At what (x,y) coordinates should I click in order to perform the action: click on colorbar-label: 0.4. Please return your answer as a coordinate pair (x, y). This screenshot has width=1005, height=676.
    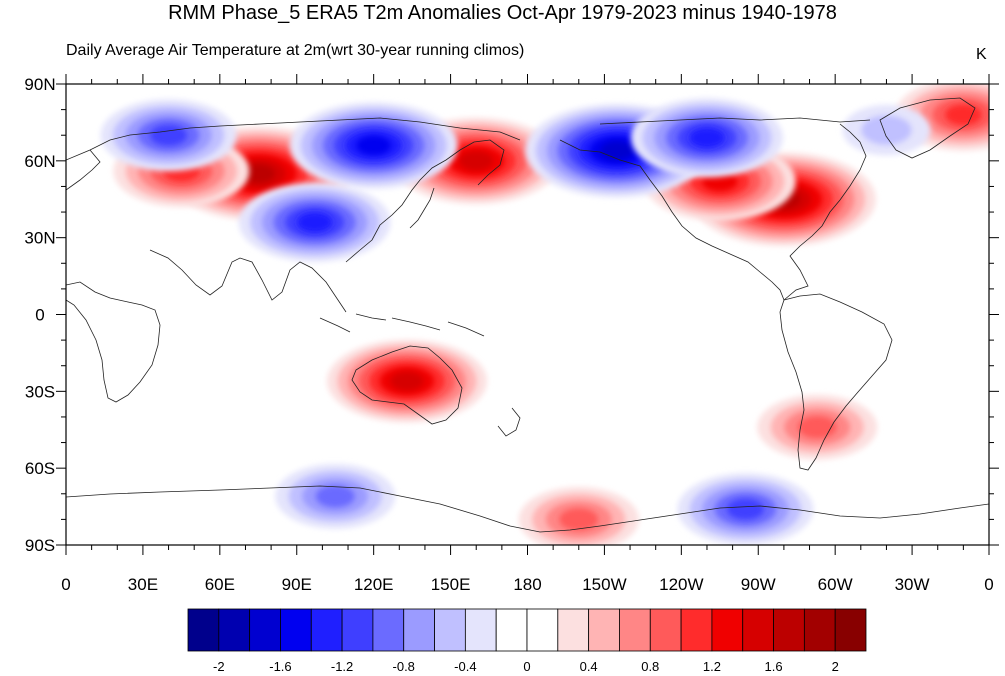
    Looking at the image, I should click on (589, 666).